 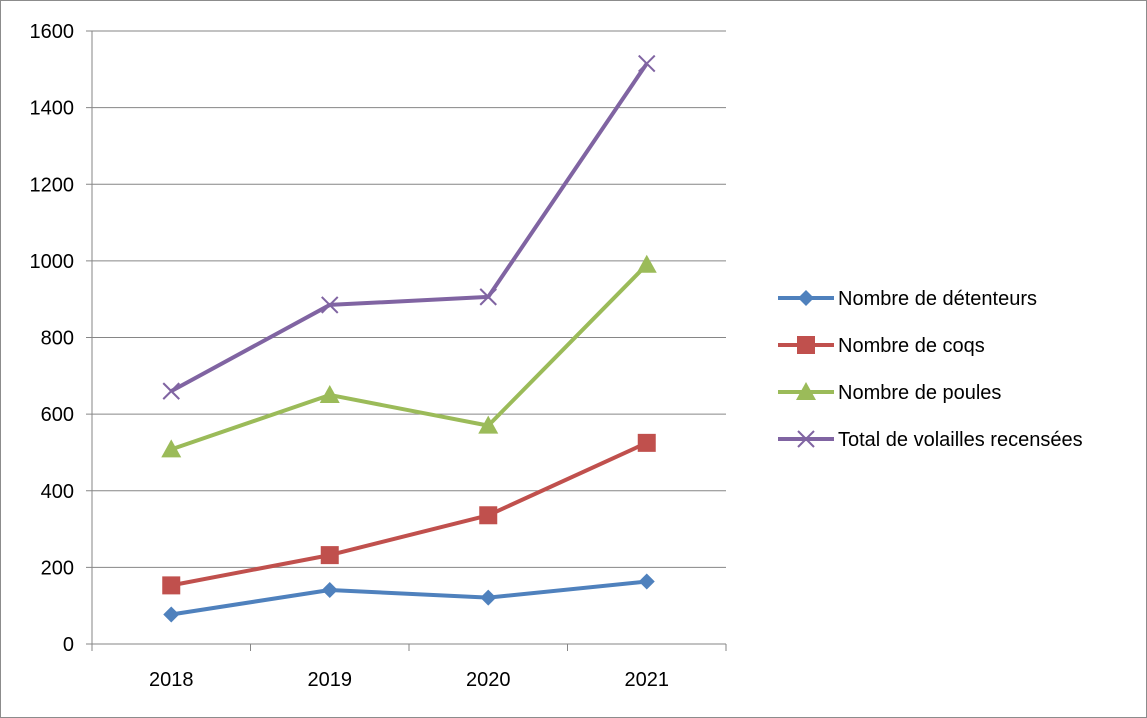 What do you see at coordinates (57, 415) in the screenshot?
I see `y-tick-label: 600` at bounding box center [57, 415].